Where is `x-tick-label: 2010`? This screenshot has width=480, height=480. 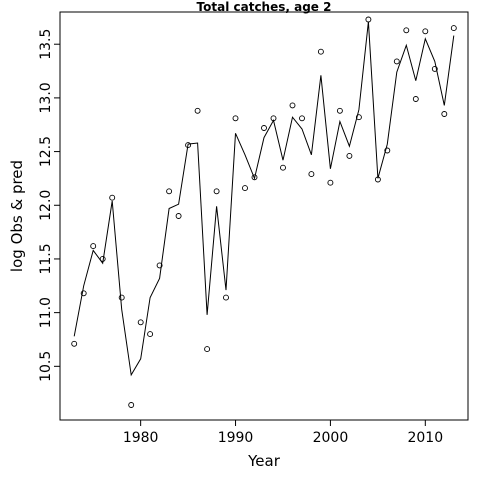
x-tick-label: 2010 is located at coordinates (425, 438).